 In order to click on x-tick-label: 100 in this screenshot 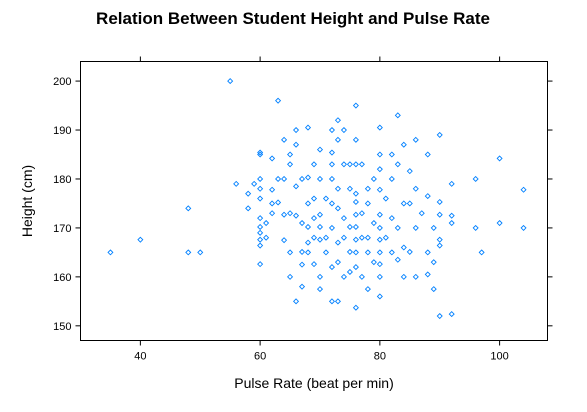, I will do `click(499, 357)`.